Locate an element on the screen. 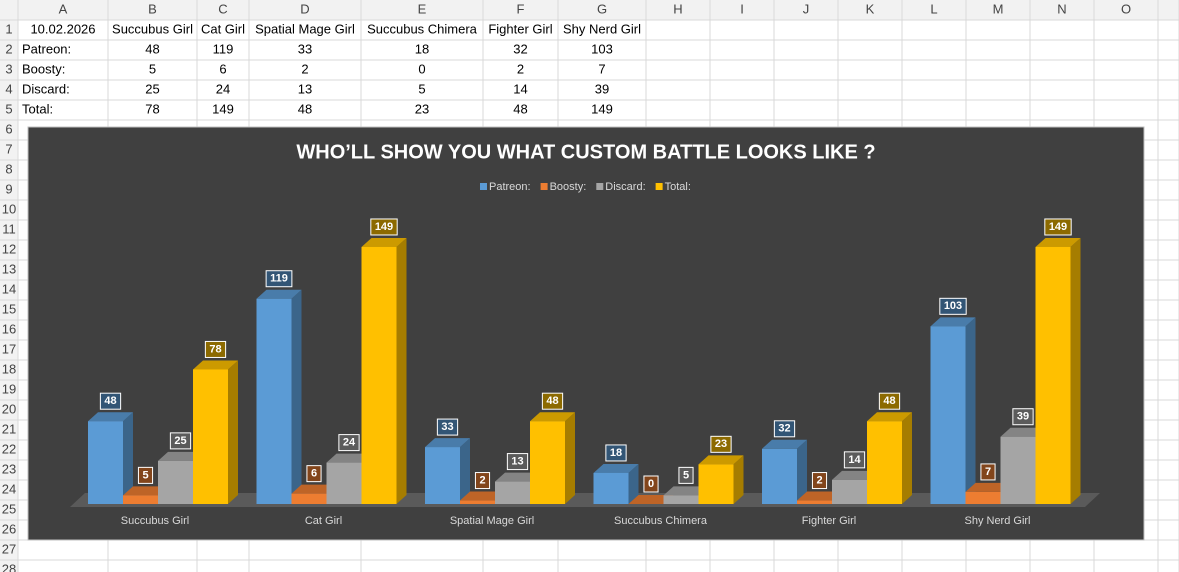 Image resolution: width=1179 pixels, height=572 pixels. row-header: 4 is located at coordinates (8, 88).